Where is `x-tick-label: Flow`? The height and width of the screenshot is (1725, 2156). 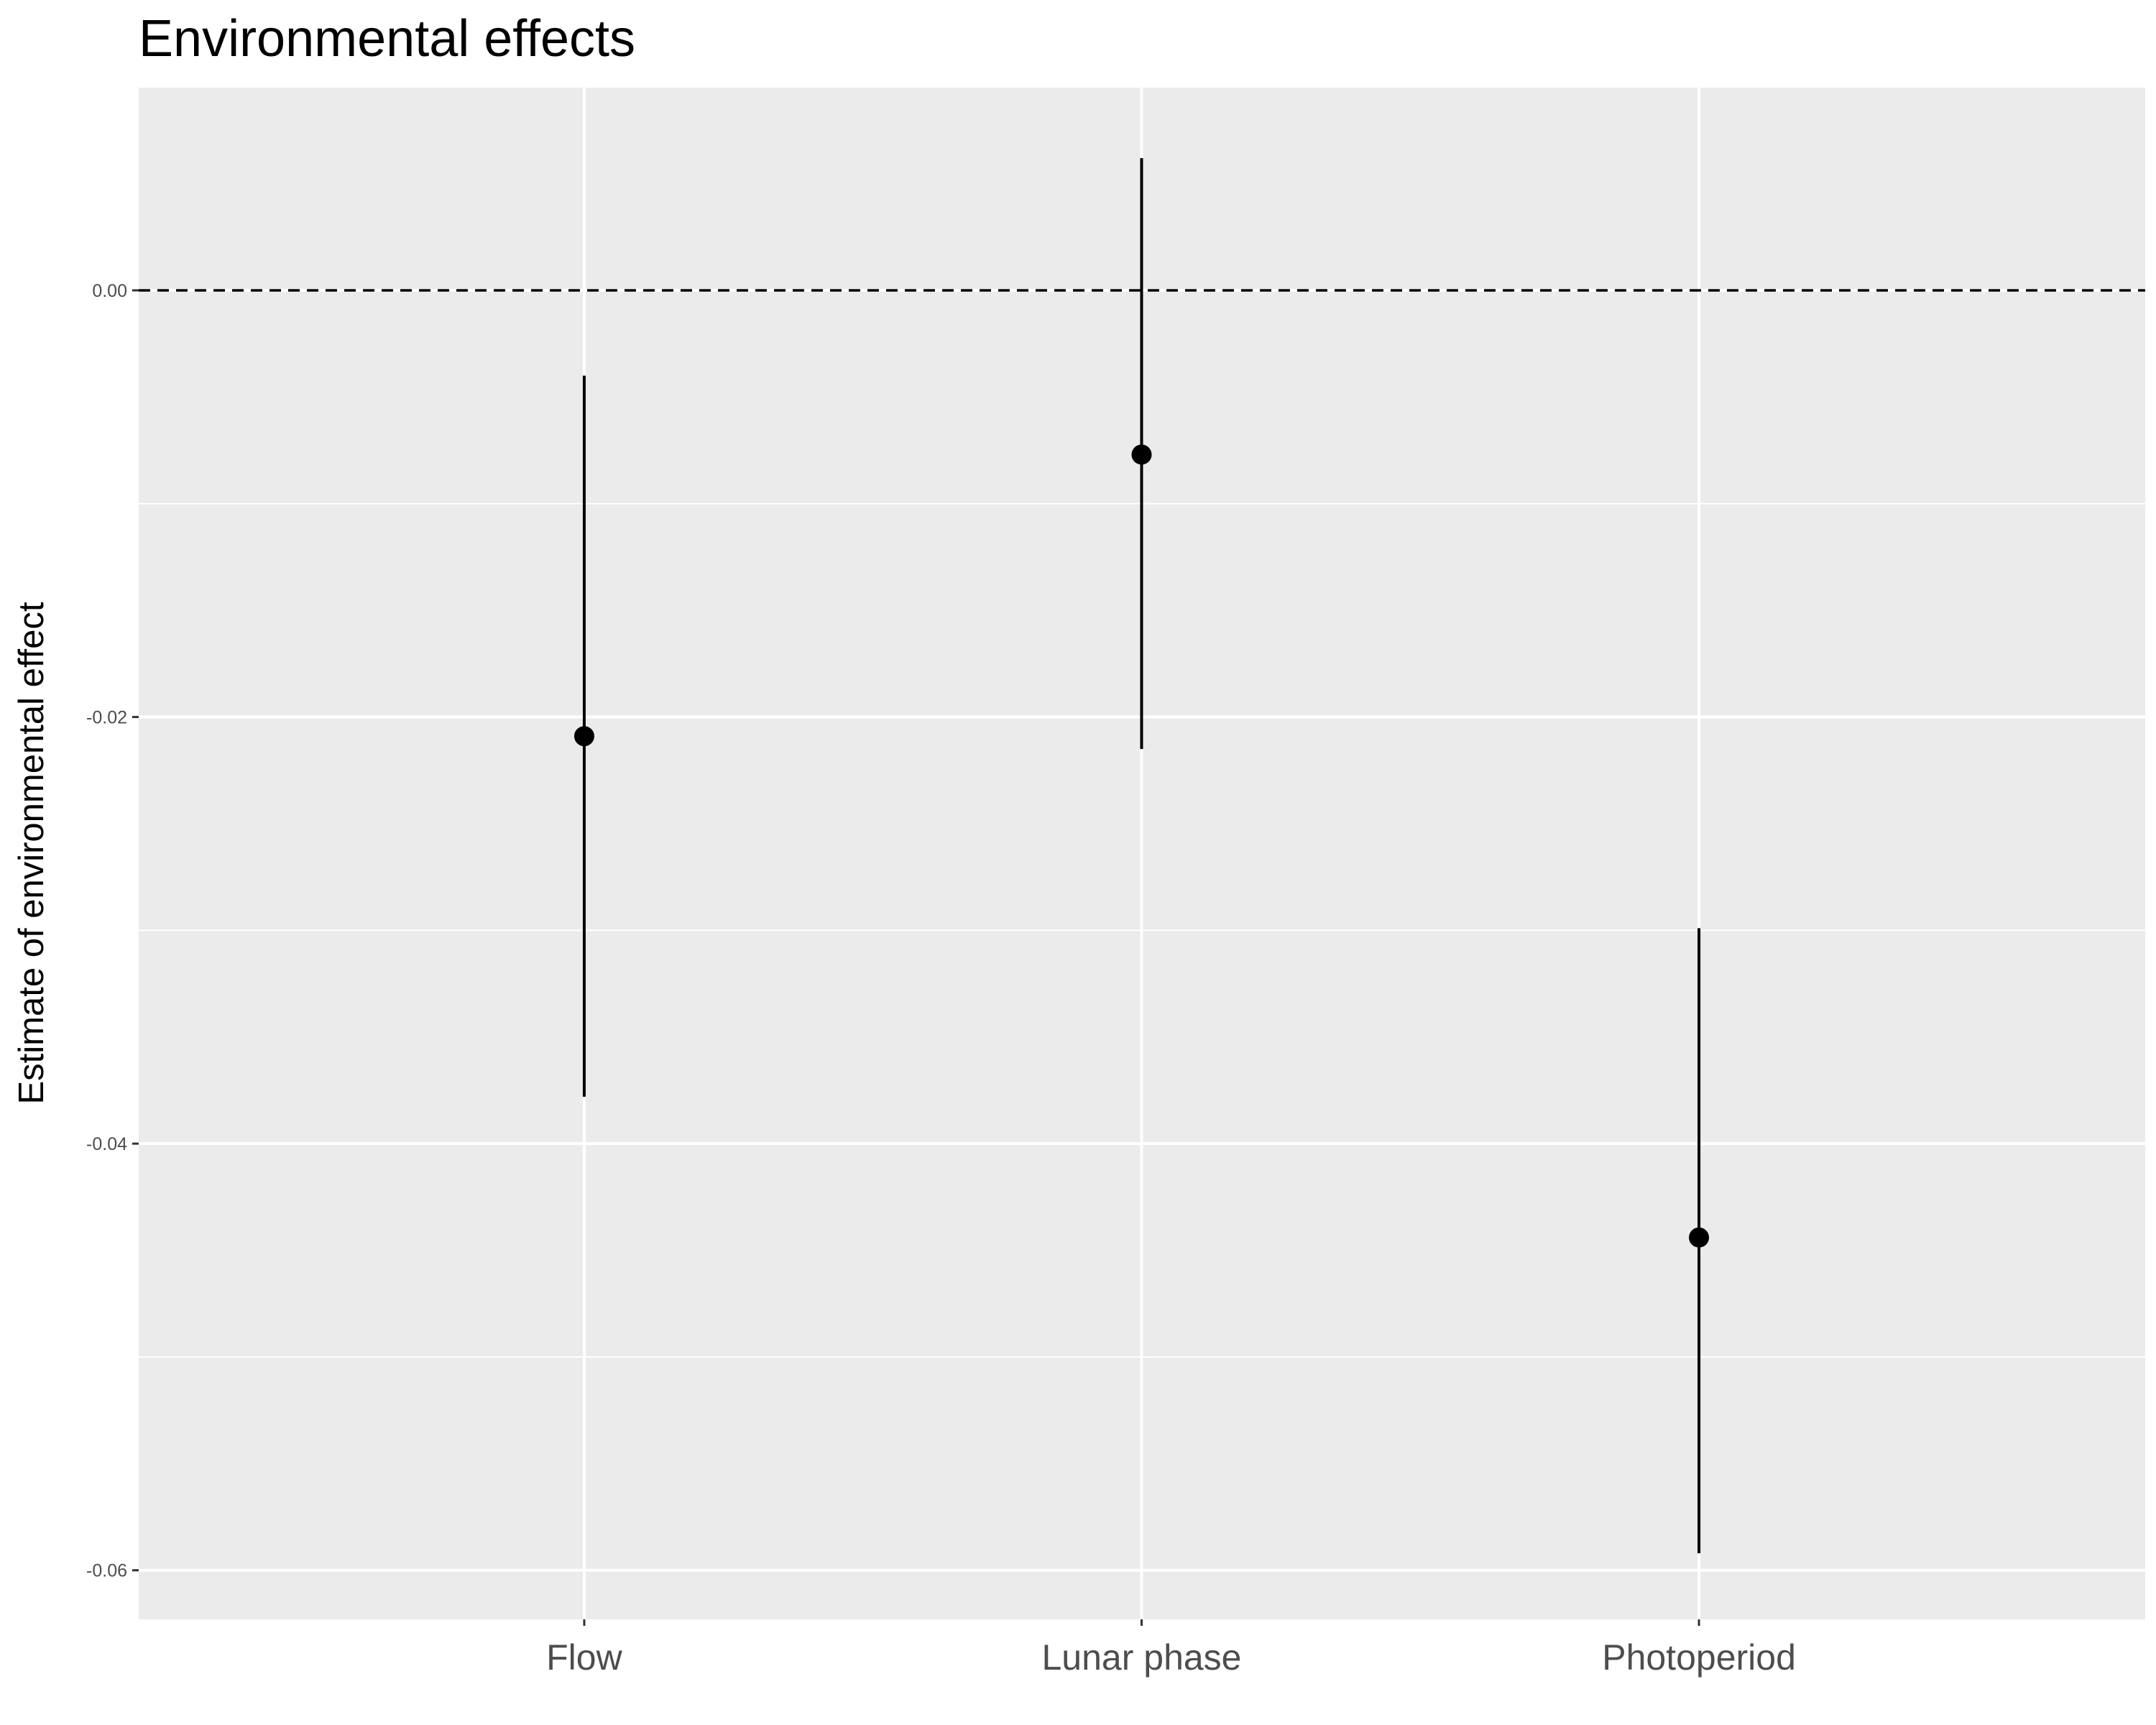
x-tick-label: Flow is located at coordinates (584, 1657).